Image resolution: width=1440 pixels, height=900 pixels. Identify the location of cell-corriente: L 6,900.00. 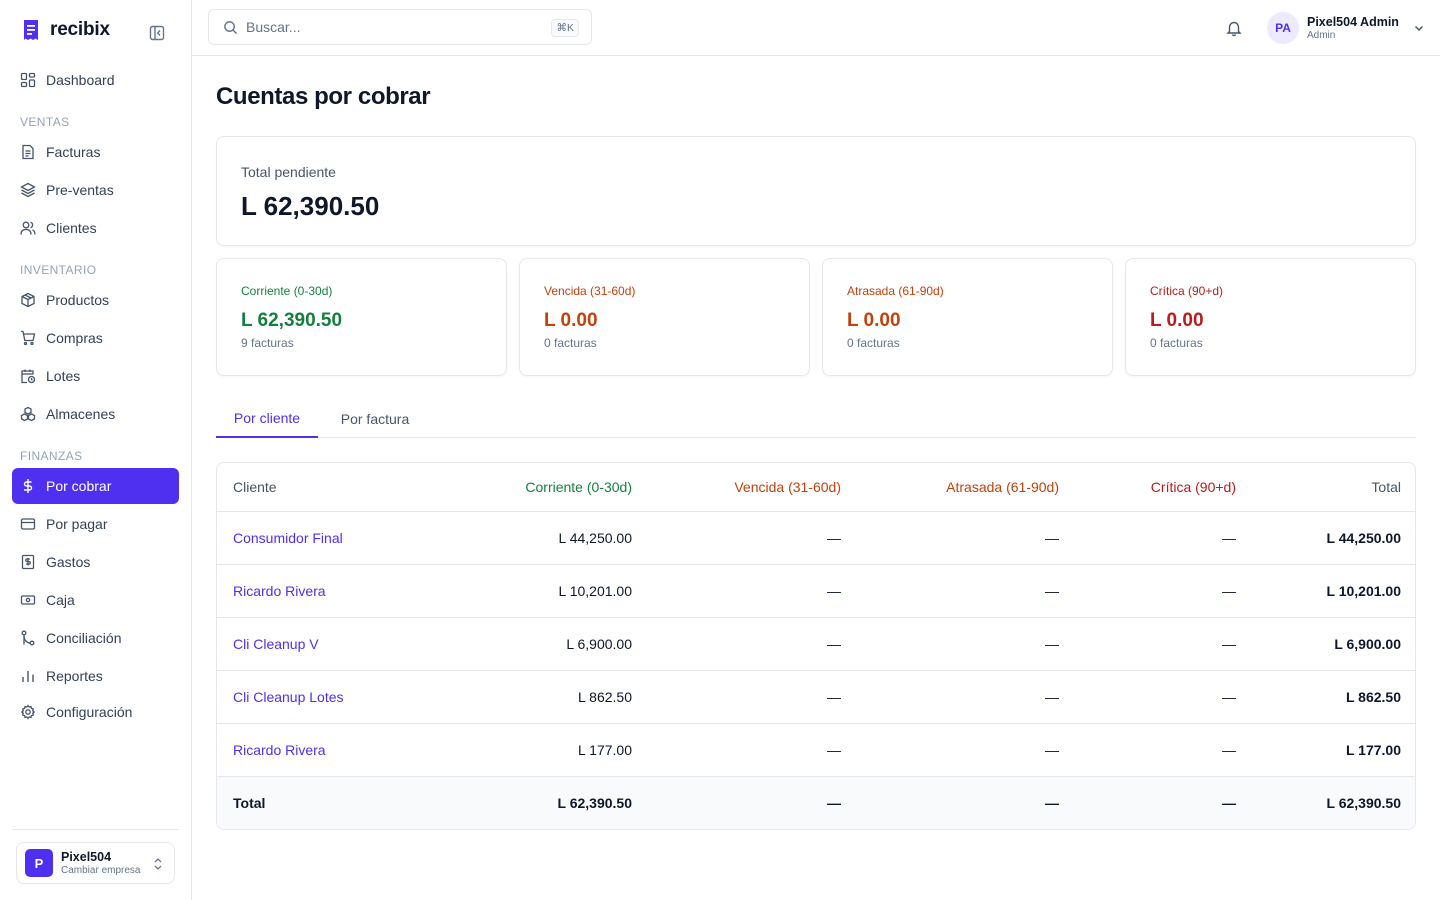
(599, 643).